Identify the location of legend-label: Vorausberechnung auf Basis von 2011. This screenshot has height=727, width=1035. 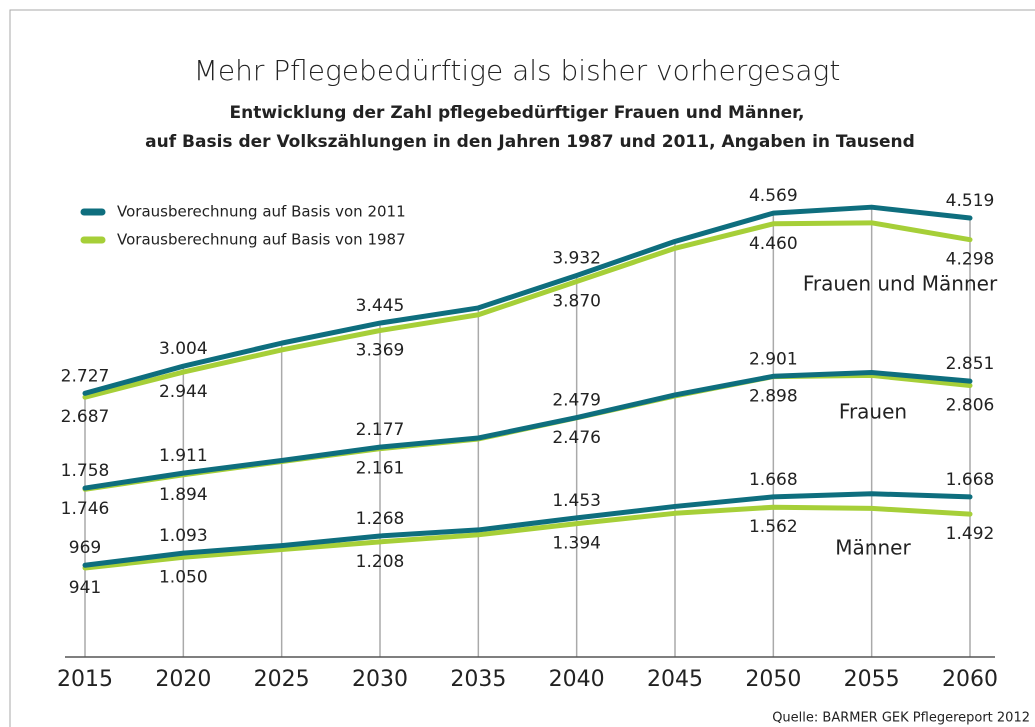
(261, 212).